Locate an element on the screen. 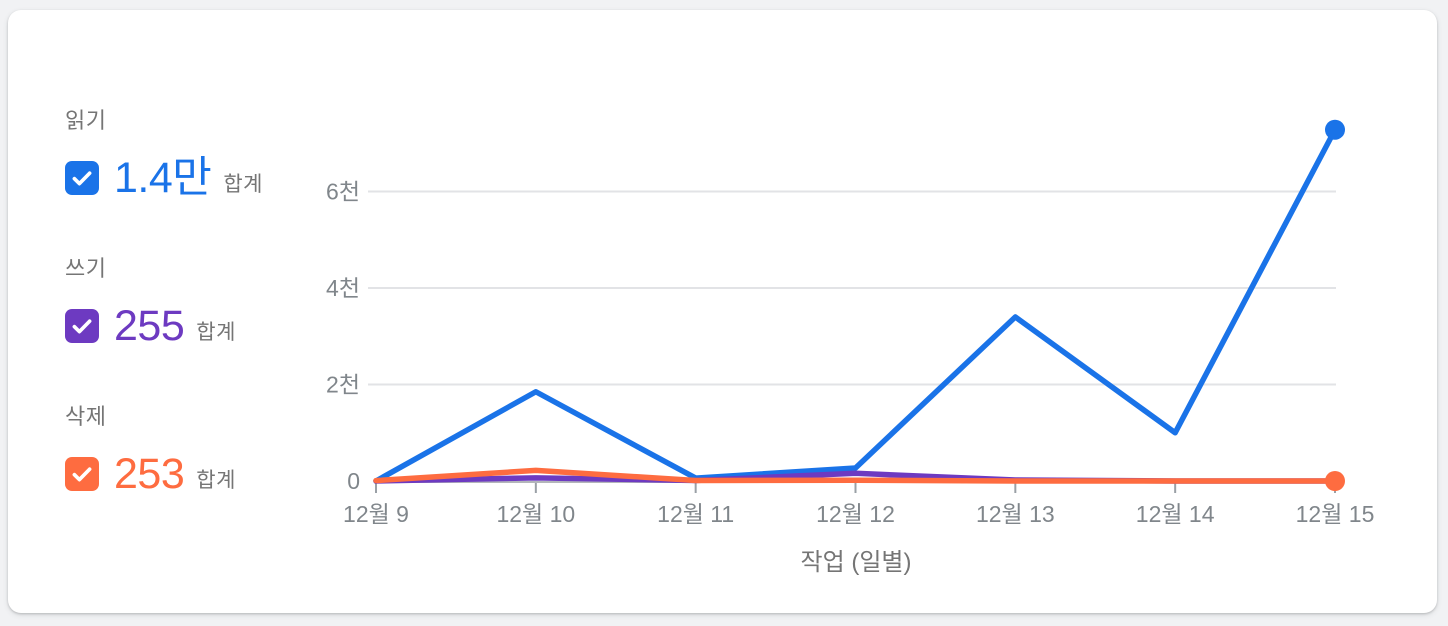  x-axis-tick-label: 12월 10 is located at coordinates (535, 514).